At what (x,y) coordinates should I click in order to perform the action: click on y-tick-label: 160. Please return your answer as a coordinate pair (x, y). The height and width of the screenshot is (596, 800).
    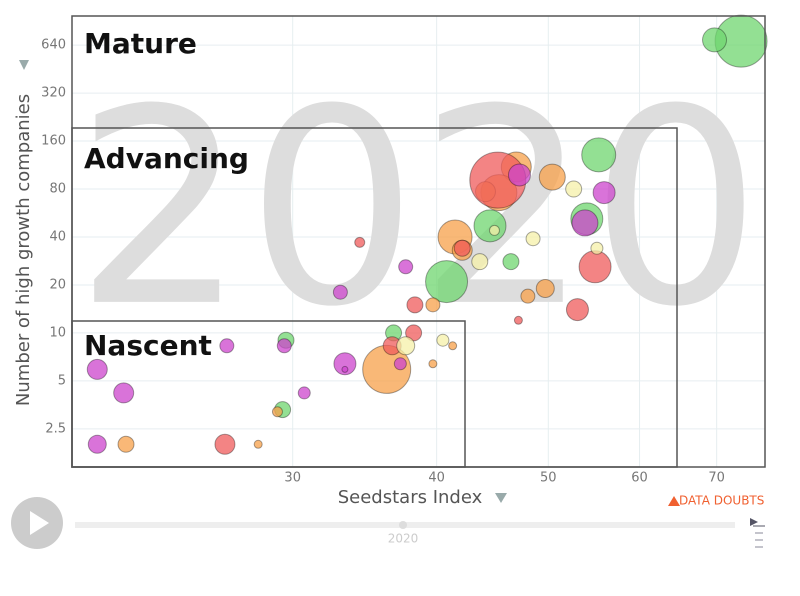
    Looking at the image, I should click on (53, 141).